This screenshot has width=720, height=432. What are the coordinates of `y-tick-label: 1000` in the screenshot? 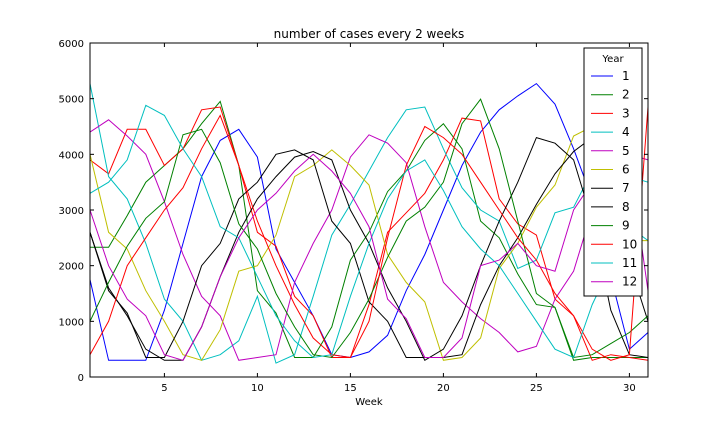 It's located at (71, 322).